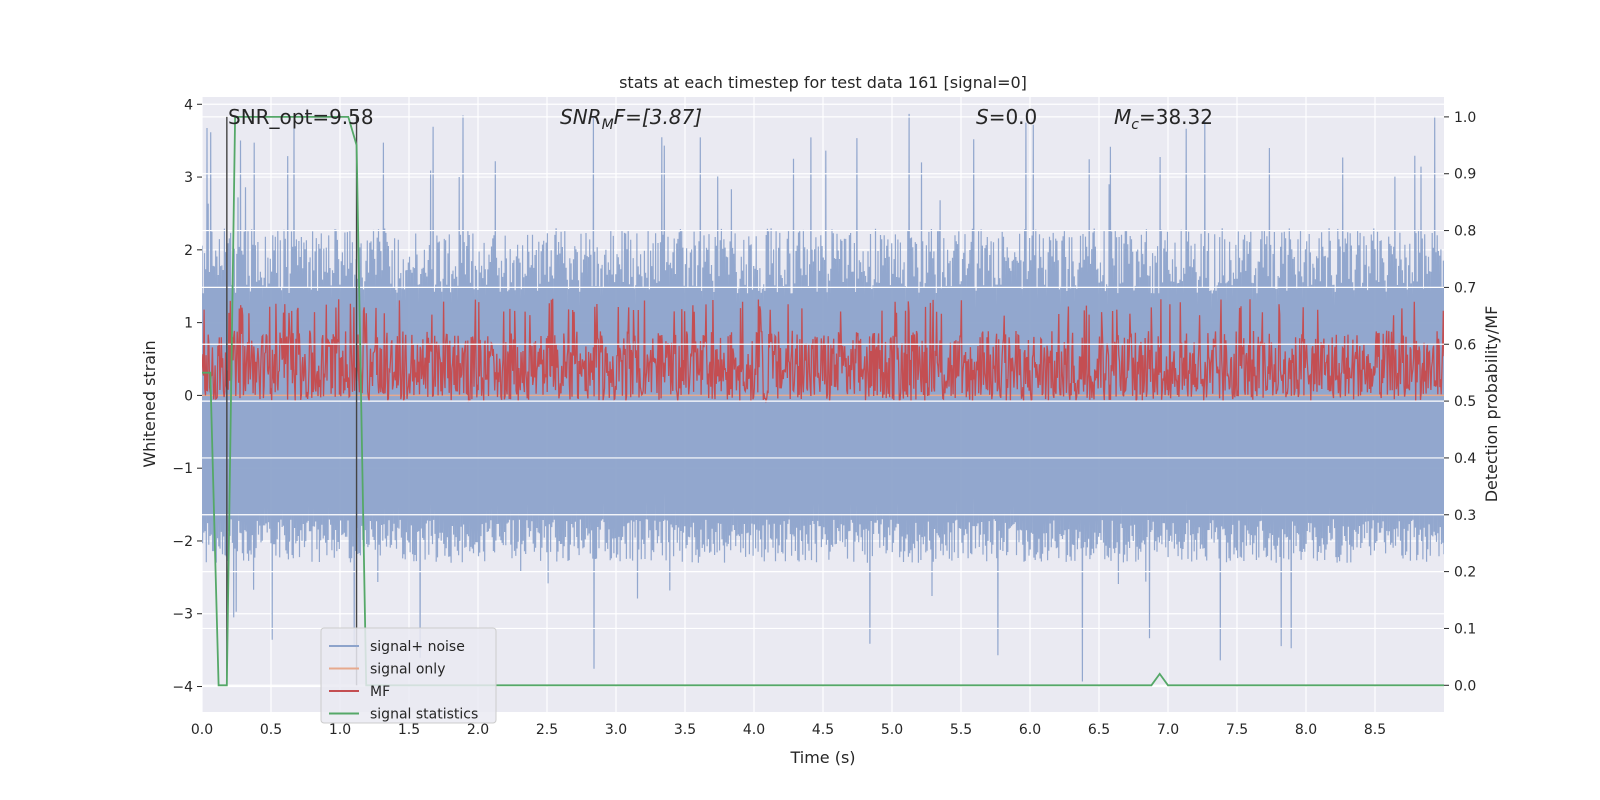 The height and width of the screenshot is (800, 1600). What do you see at coordinates (1465, 573) in the screenshot?
I see `y2-tick-label: 0.2` at bounding box center [1465, 573].